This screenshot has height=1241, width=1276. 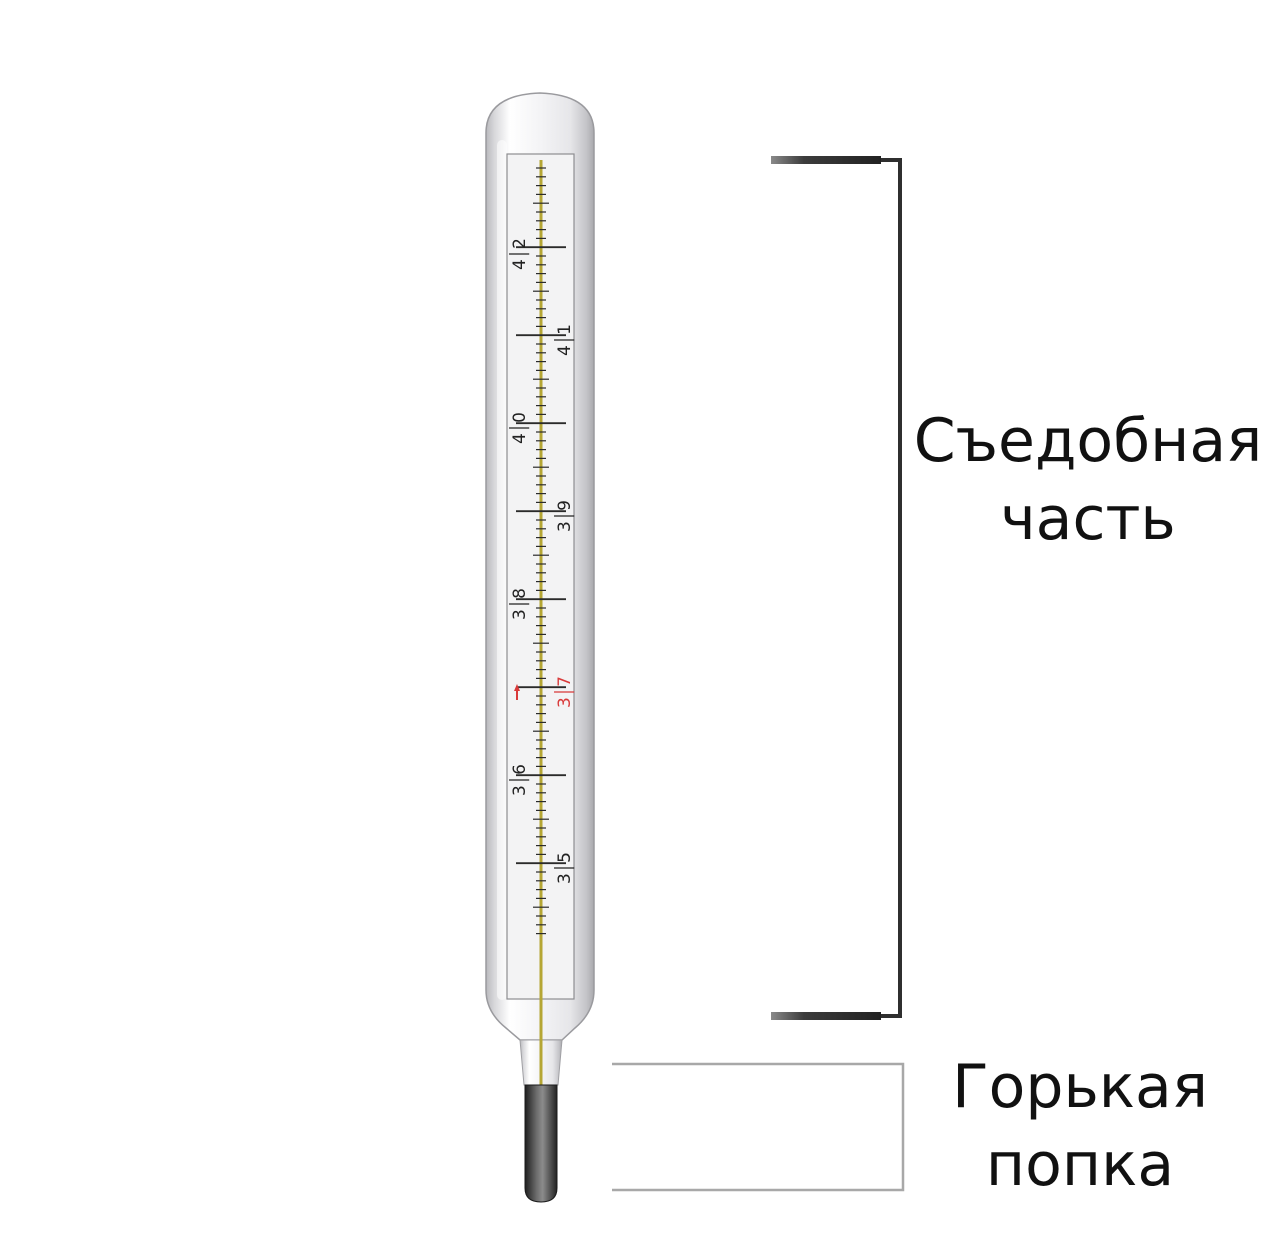 I want to click on normal-temperature-mark, so click(x=517, y=692).